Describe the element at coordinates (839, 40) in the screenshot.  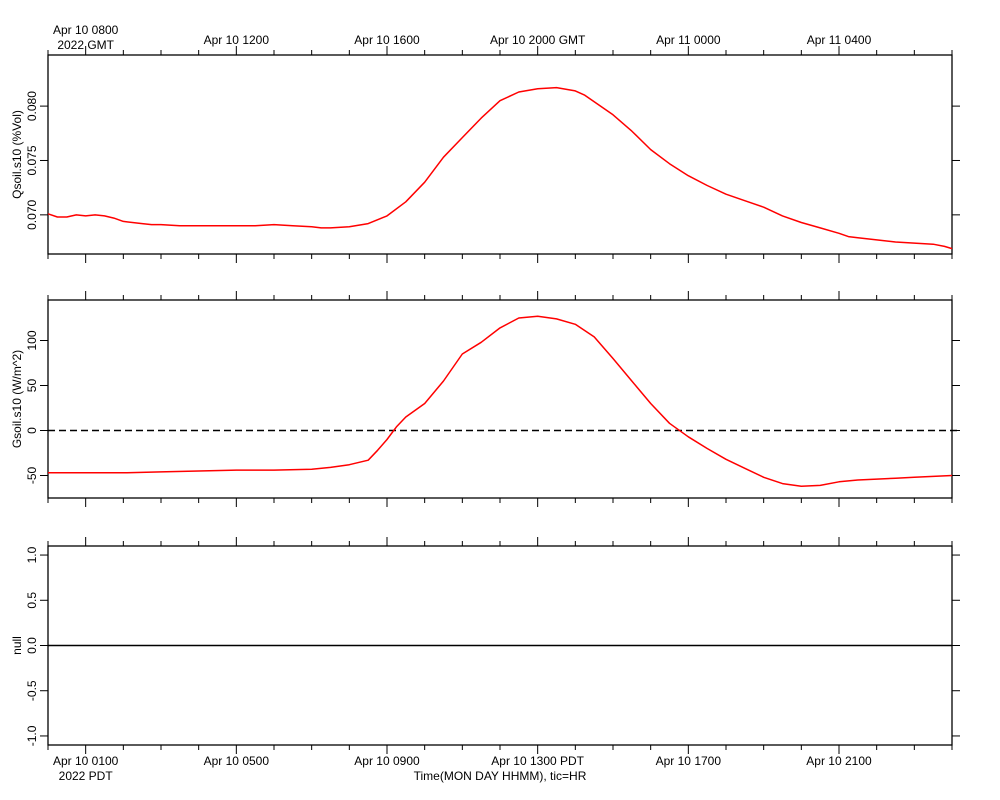
I see `top-axis-label: Apr 11 0400` at that location.